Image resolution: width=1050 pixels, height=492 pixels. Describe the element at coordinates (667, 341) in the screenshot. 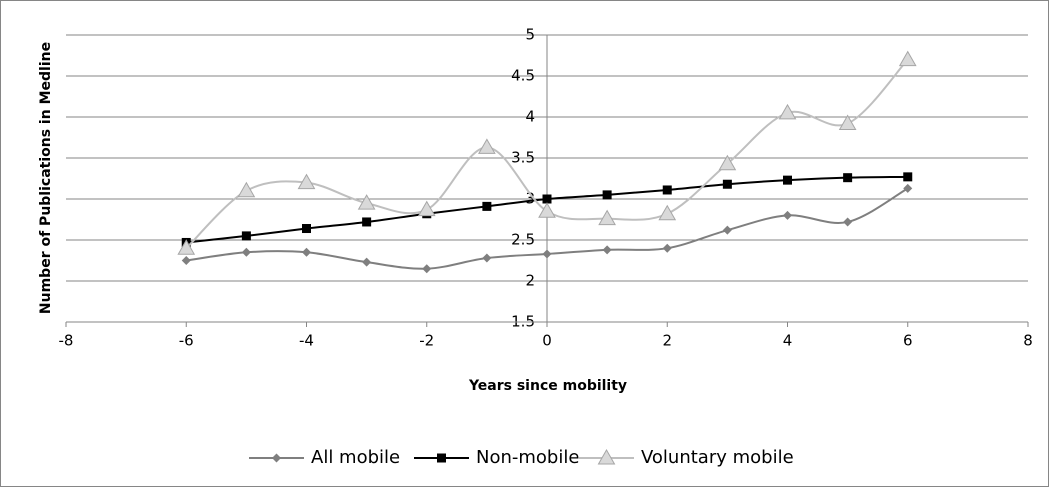

I see `x-tick-label: 2` at that location.